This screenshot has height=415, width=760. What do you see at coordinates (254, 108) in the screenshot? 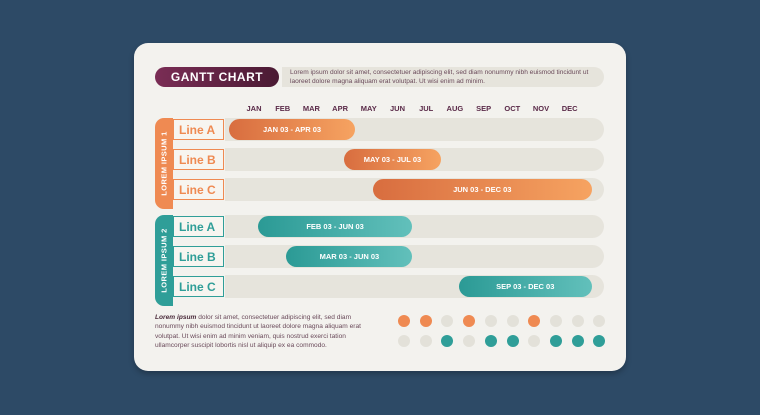
I see `month-label-jan: JAN` at bounding box center [254, 108].